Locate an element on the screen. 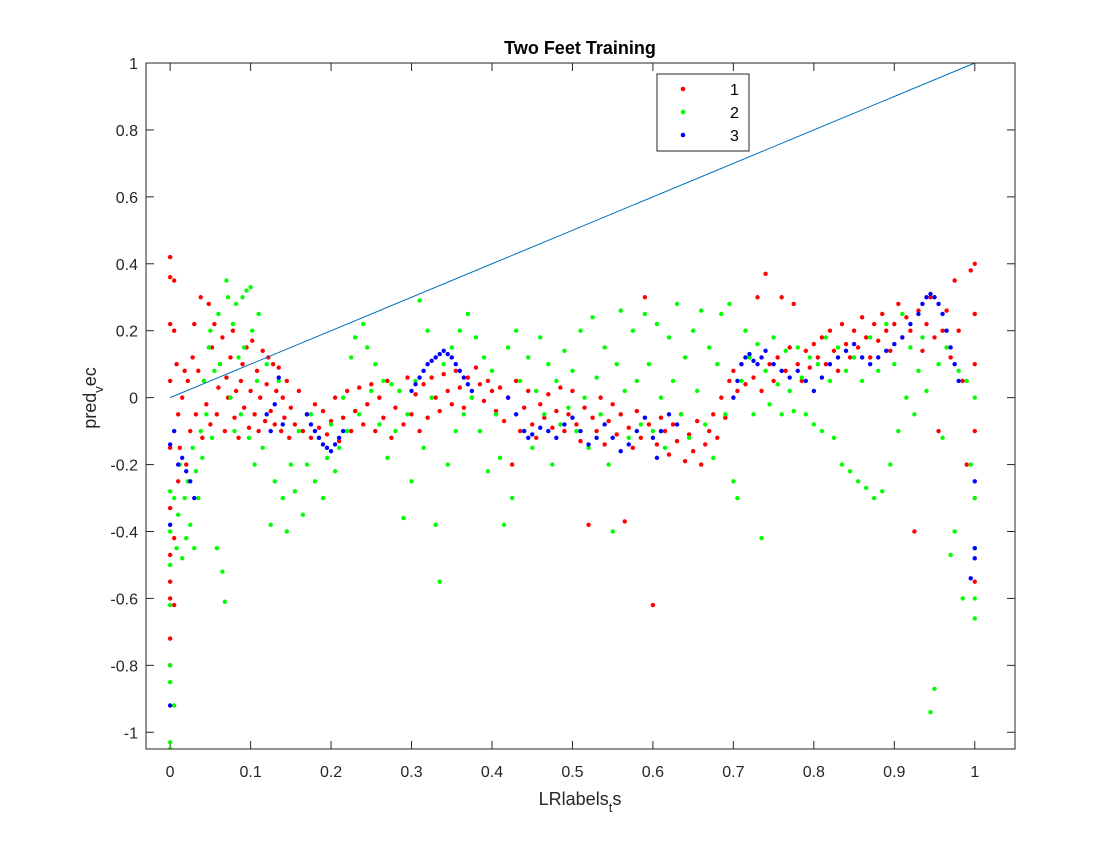  x-tick-label: 0.2 is located at coordinates (331, 772).